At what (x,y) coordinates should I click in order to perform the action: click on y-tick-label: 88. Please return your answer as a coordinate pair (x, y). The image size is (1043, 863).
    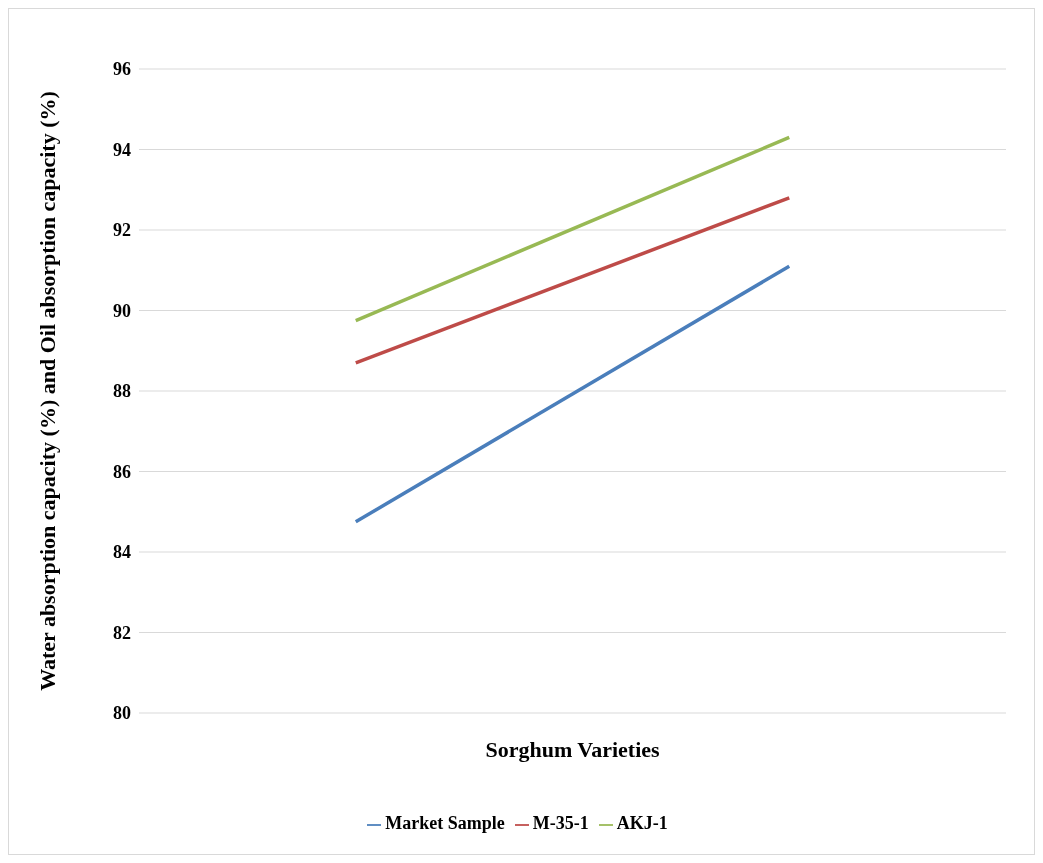
    Looking at the image, I should click on (122, 391).